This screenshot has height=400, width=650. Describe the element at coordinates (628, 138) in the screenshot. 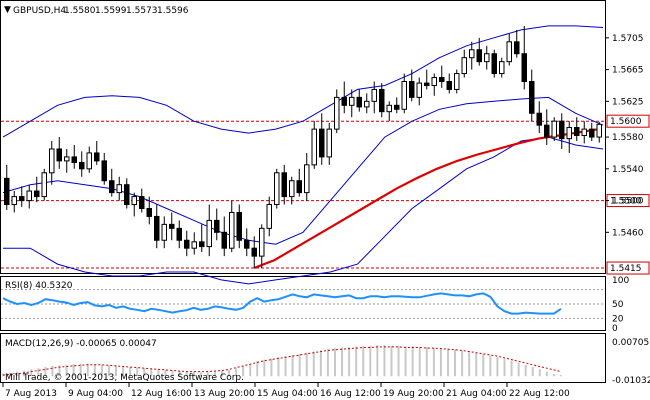

I see `price-tick-label: 1.5580` at that location.